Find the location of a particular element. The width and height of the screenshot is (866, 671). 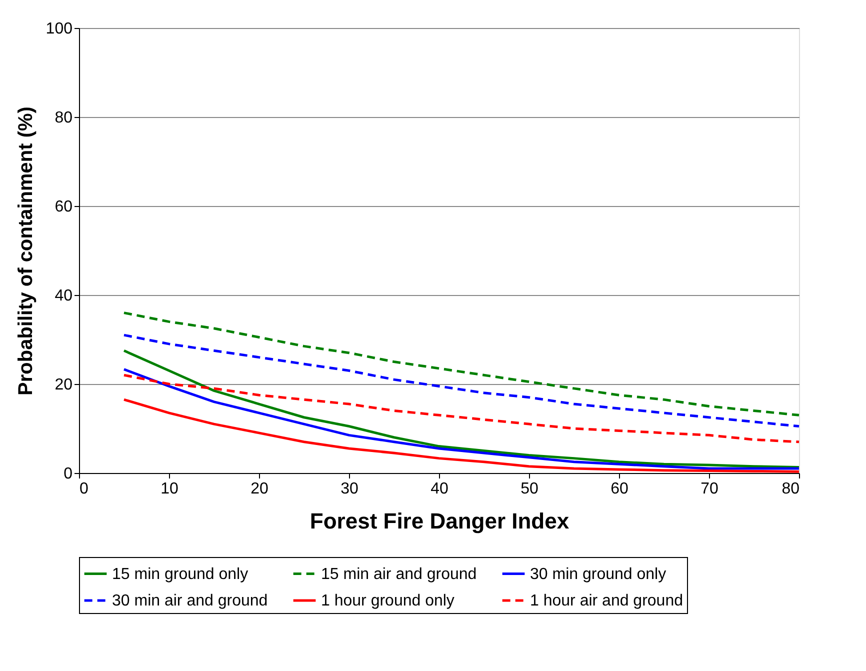

y-tick-label: 60 is located at coordinates (63, 207).